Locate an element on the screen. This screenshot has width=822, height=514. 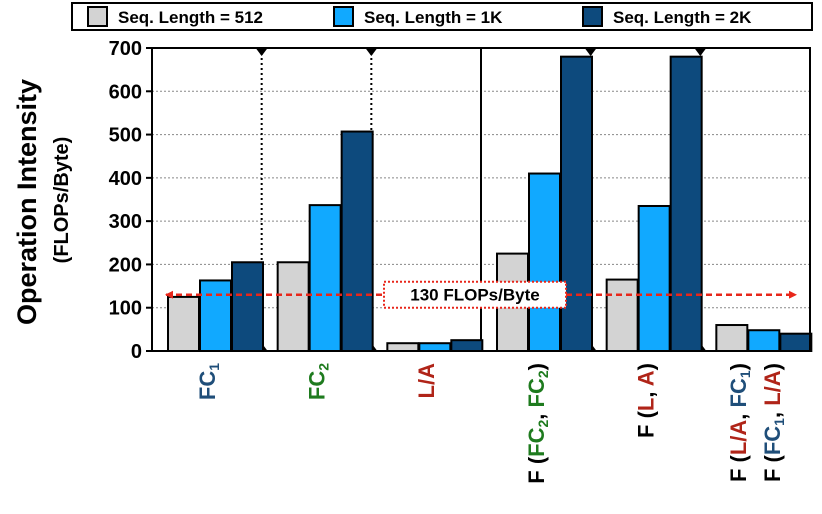
category-label-f-l-a: F (L, A) is located at coordinates (646, 400).